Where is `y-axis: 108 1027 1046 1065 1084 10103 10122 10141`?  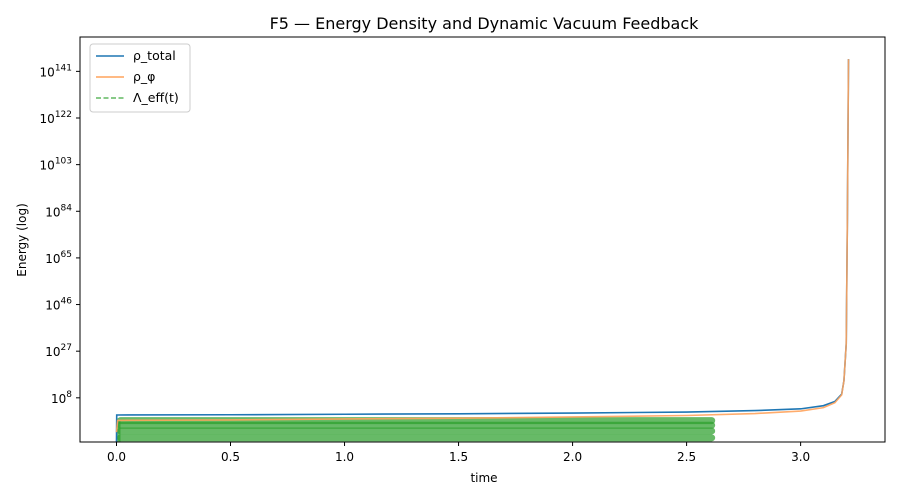 y-axis: 108 1027 1046 1065 1084 10103 10122 10141 is located at coordinates (60, 234).